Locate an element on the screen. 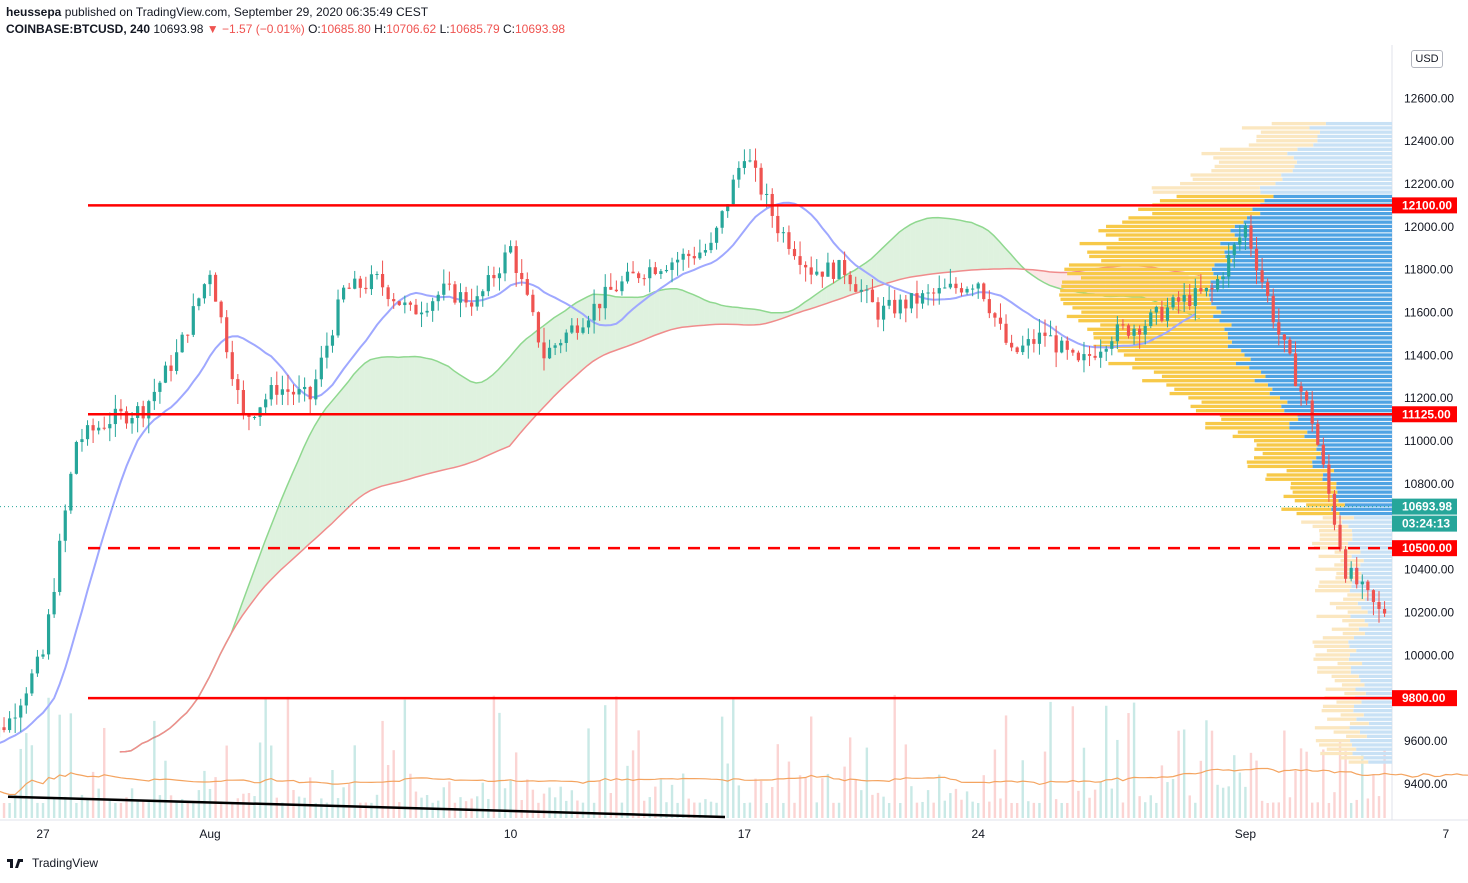 The height and width of the screenshot is (883, 1468). level-price-label-bg is located at coordinates (1424, 414).